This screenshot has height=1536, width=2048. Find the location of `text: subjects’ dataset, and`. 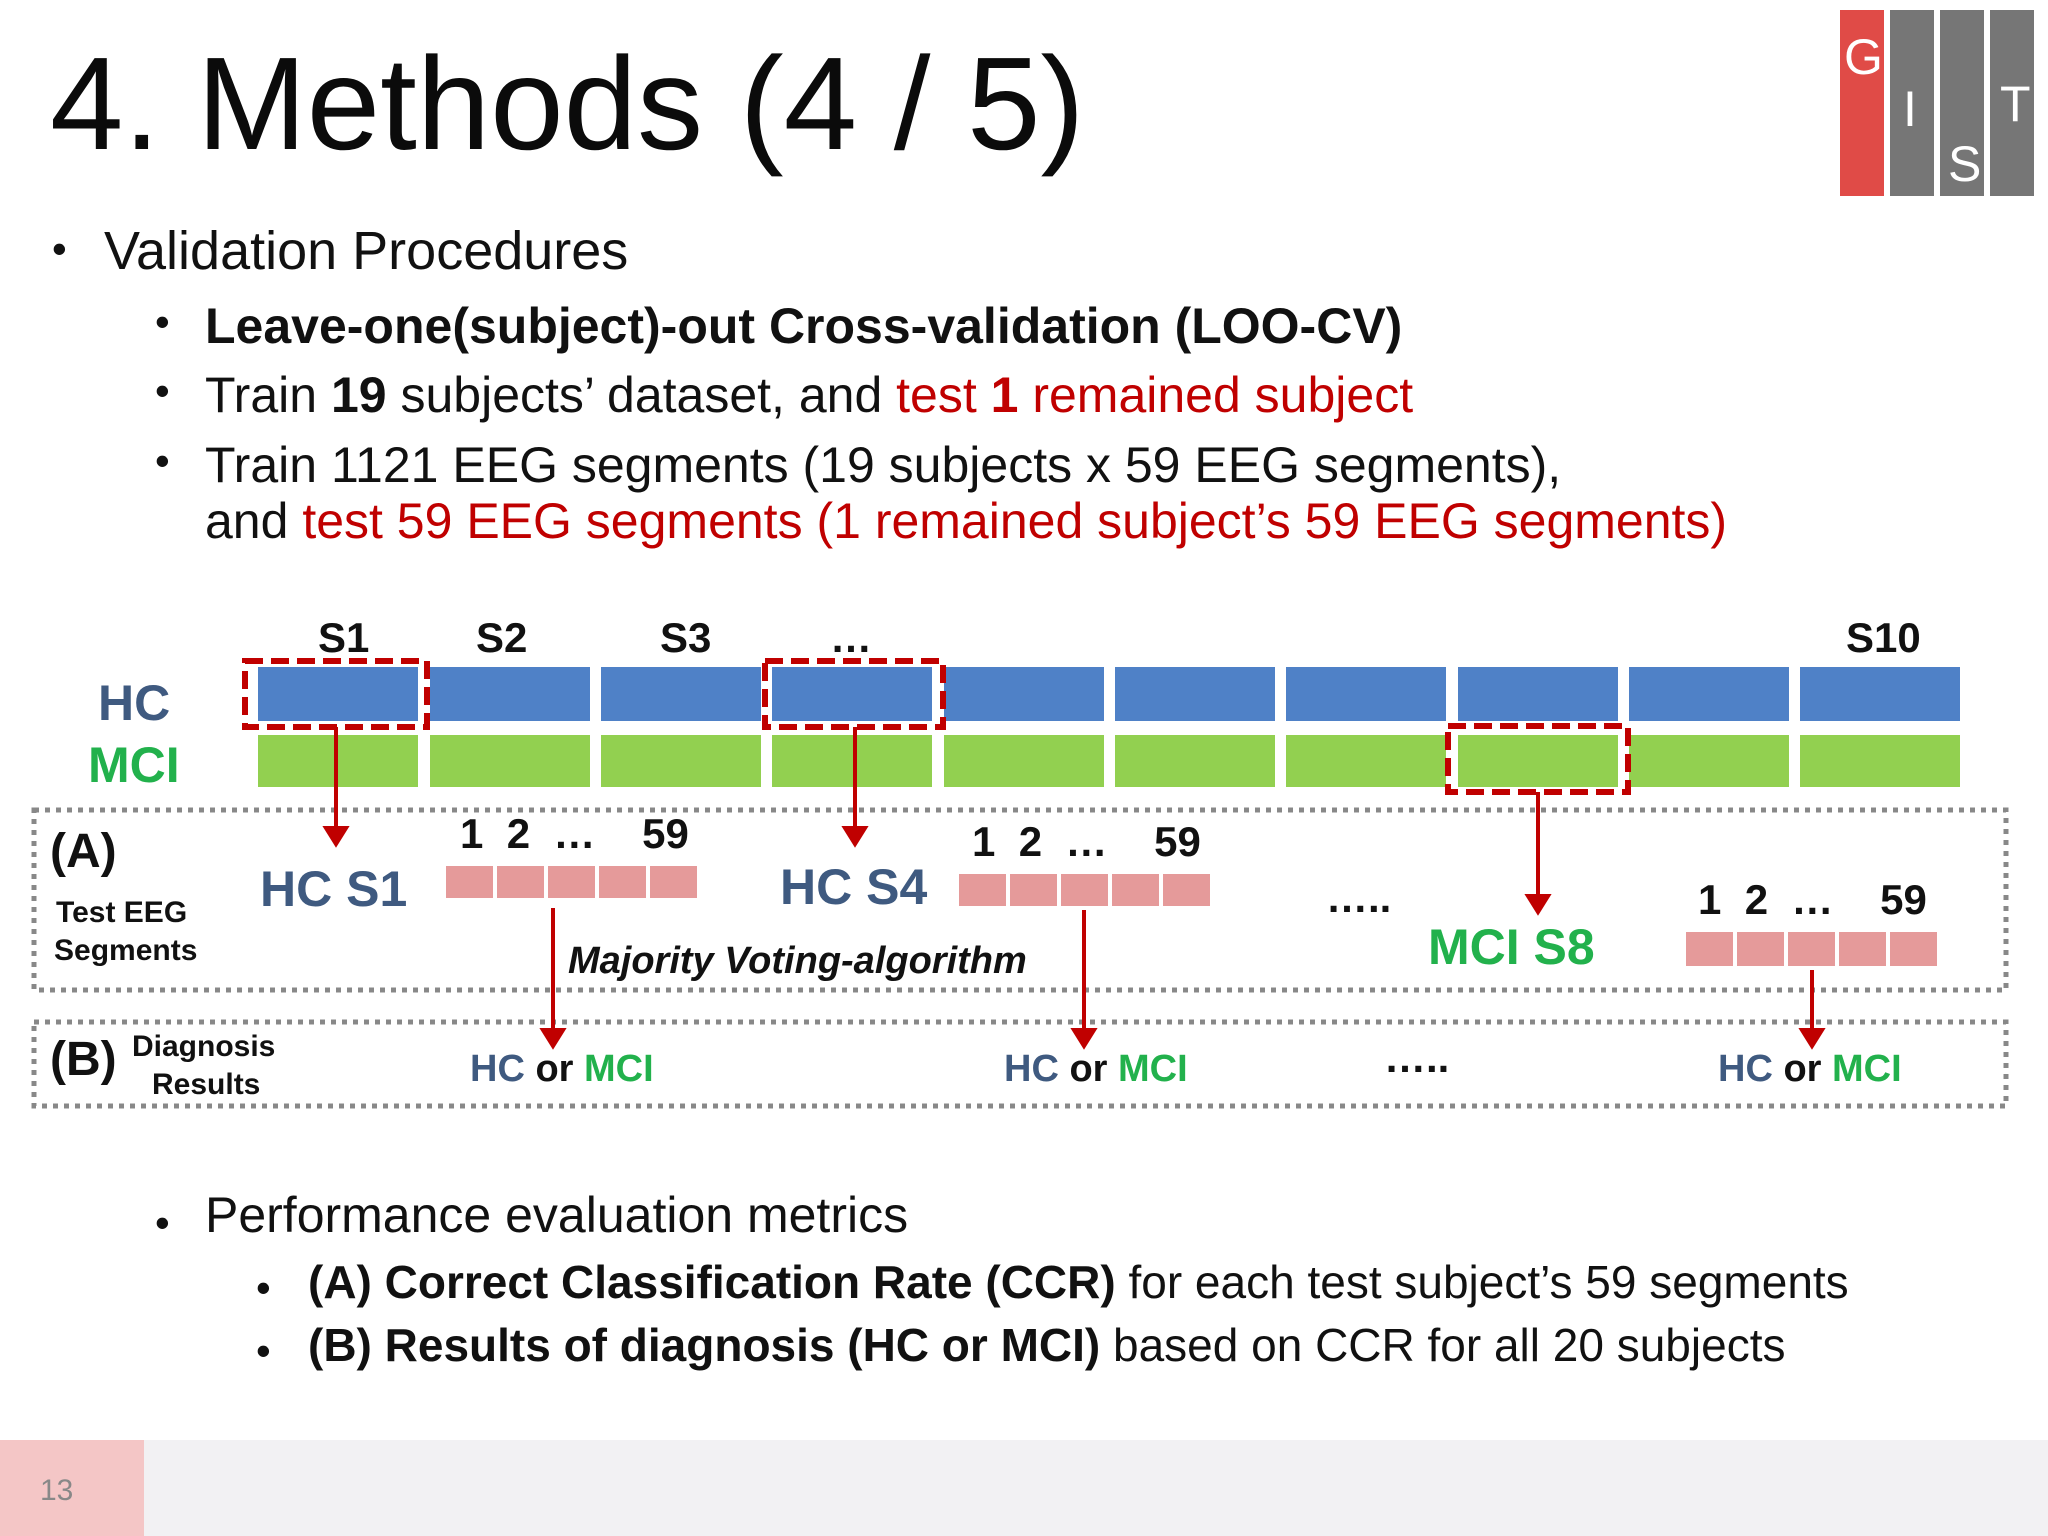

text: subjects’ dataset, and is located at coordinates (641, 395).